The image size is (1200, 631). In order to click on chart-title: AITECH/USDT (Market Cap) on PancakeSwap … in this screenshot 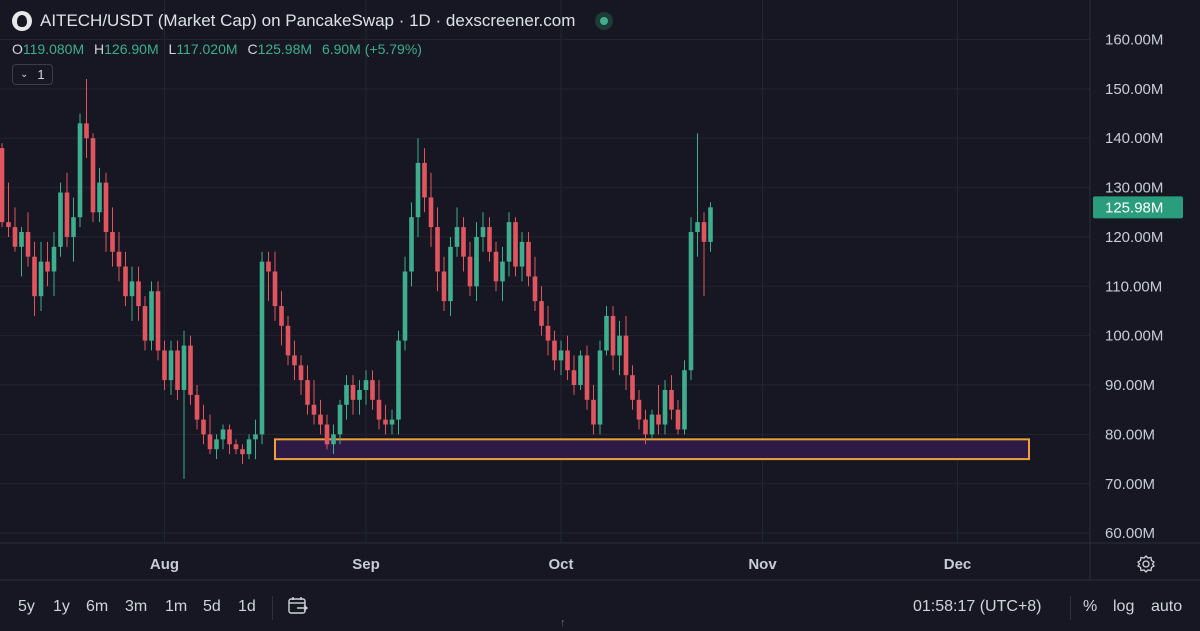, I will do `click(308, 20)`.